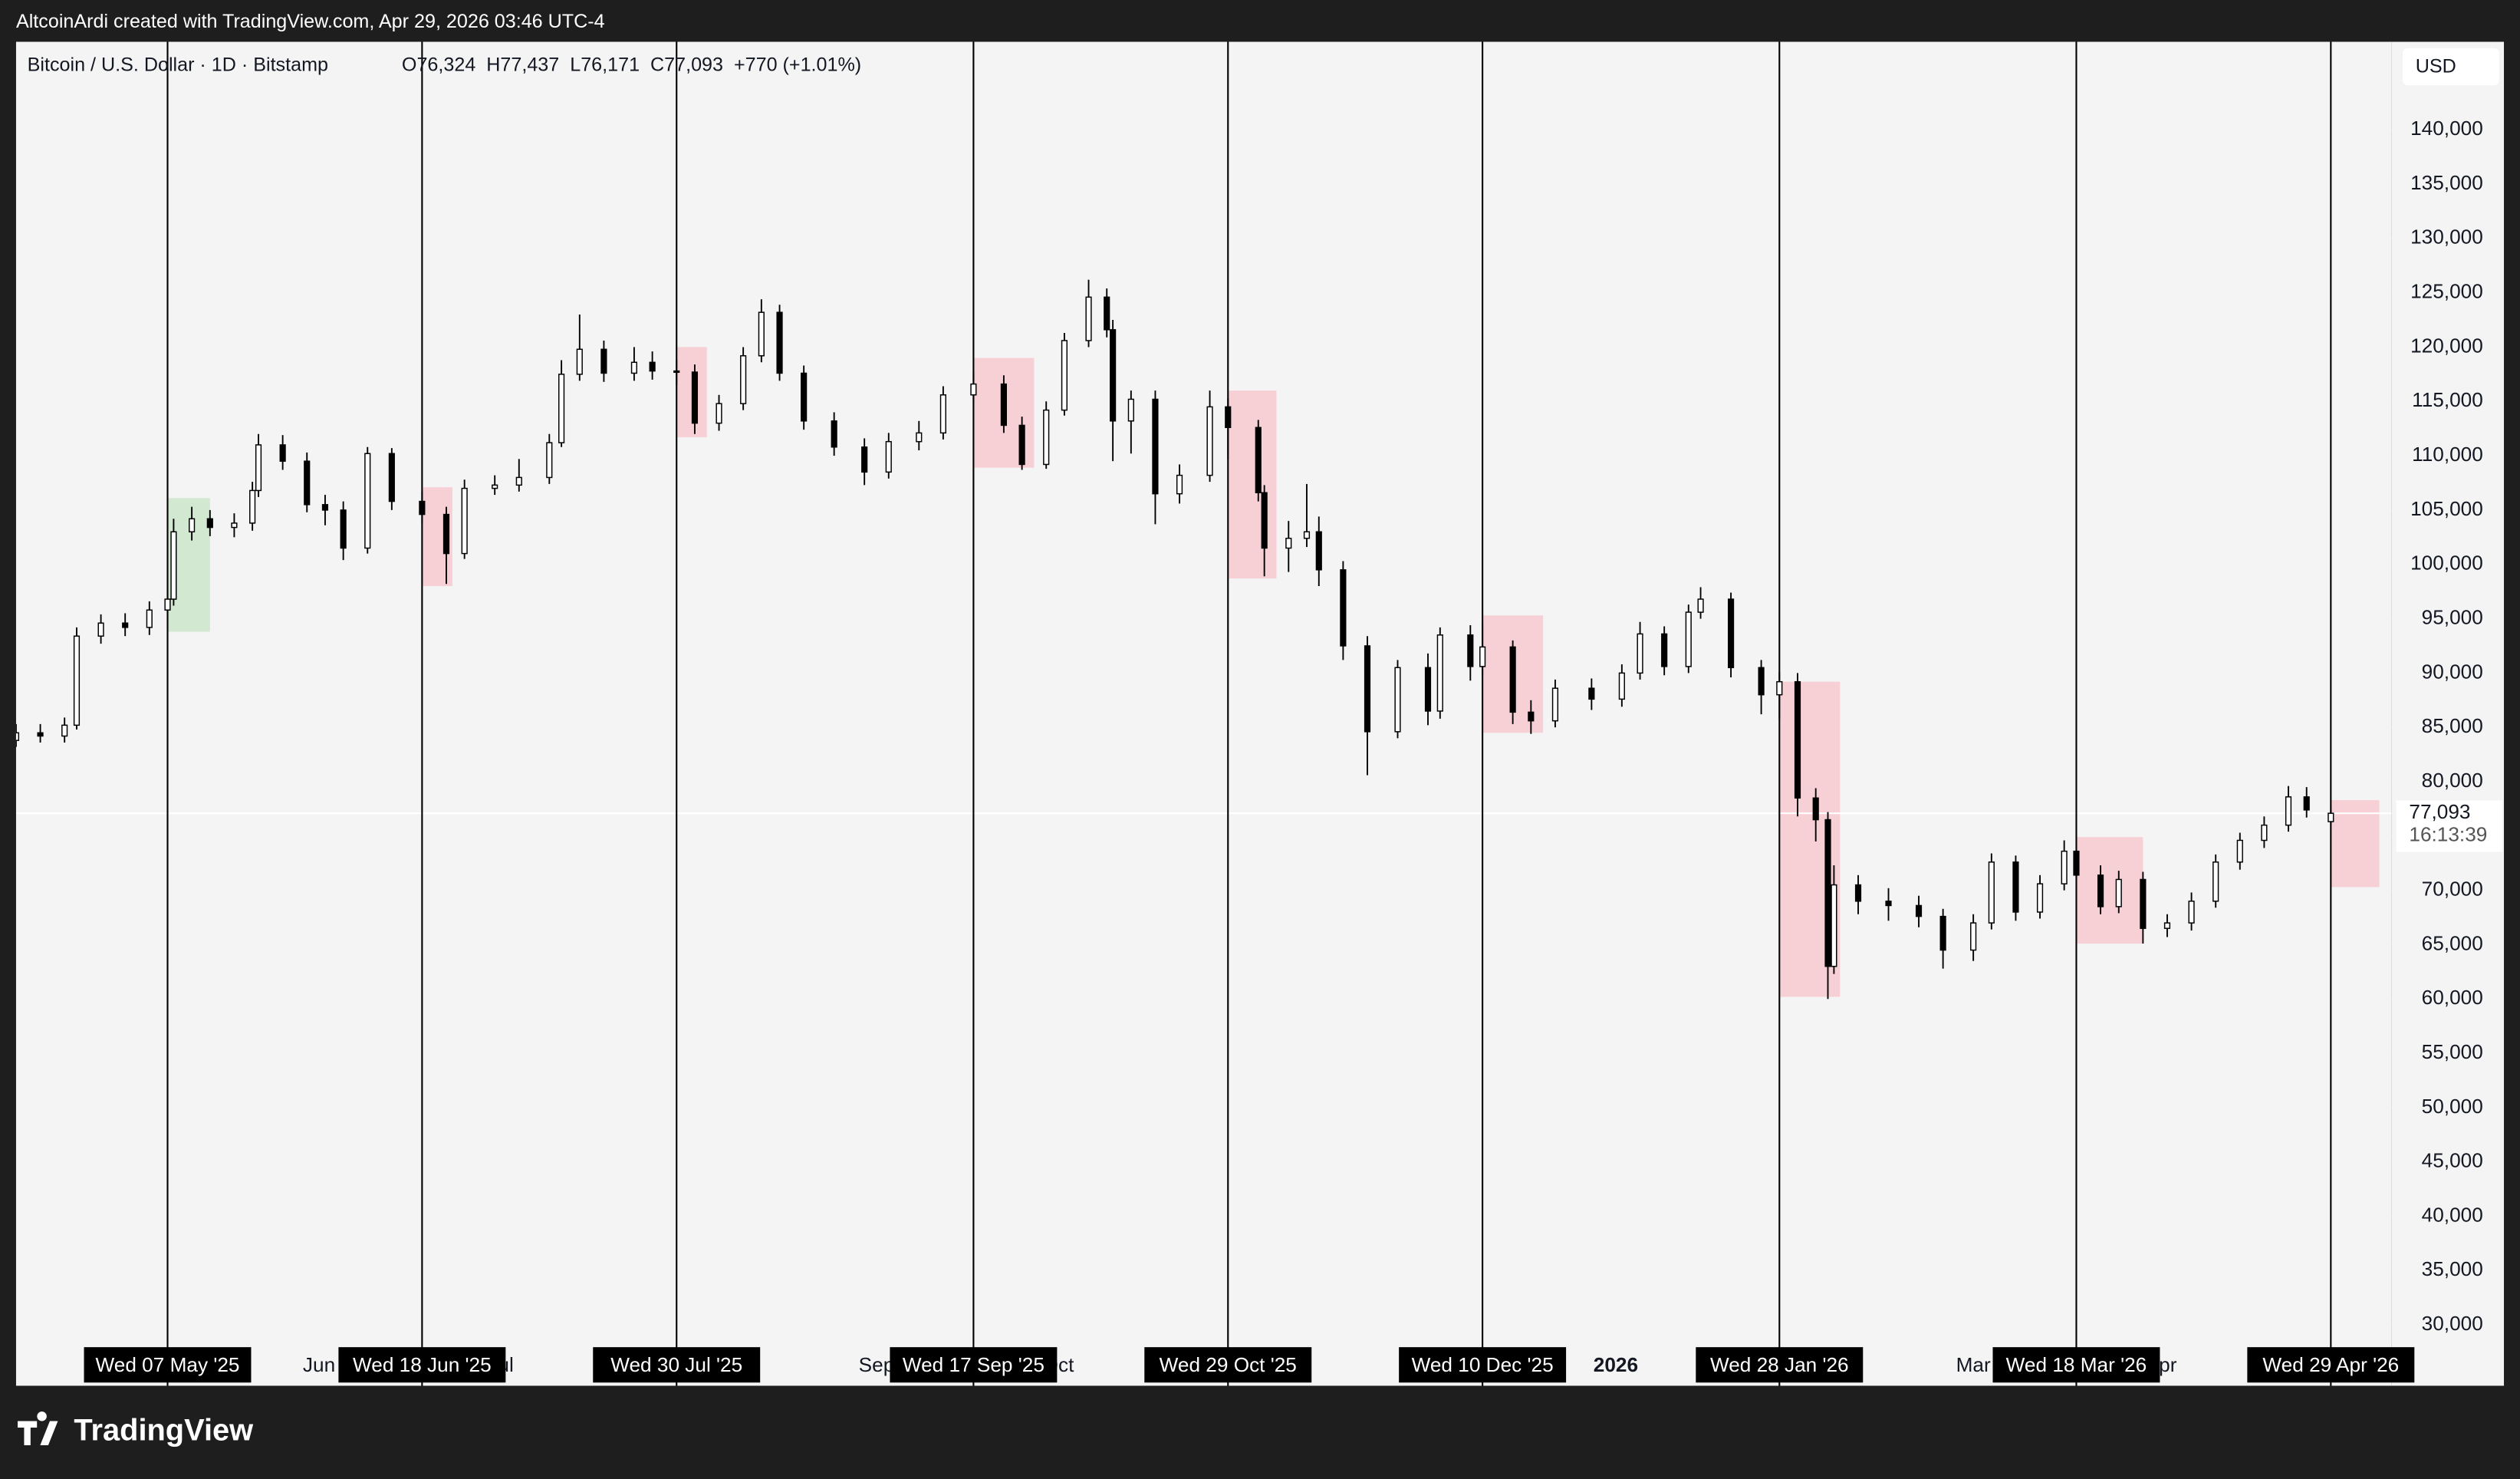 Image resolution: width=2520 pixels, height=1479 pixels. Describe the element at coordinates (2446, 238) in the screenshot. I see `y-tick-label: 130,000` at that location.